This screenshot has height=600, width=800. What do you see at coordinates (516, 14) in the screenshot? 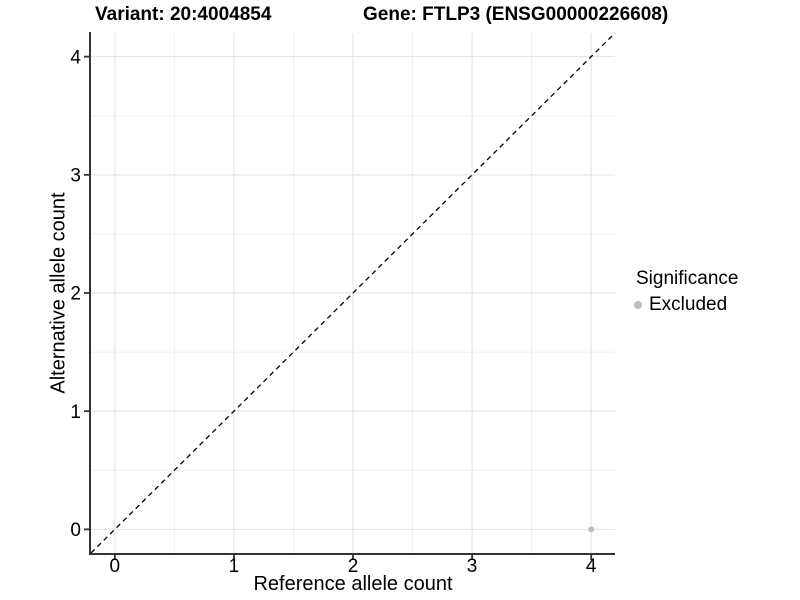
I see `gene-title: Gene: FTLP3 (ENSG00000226608)` at bounding box center [516, 14].